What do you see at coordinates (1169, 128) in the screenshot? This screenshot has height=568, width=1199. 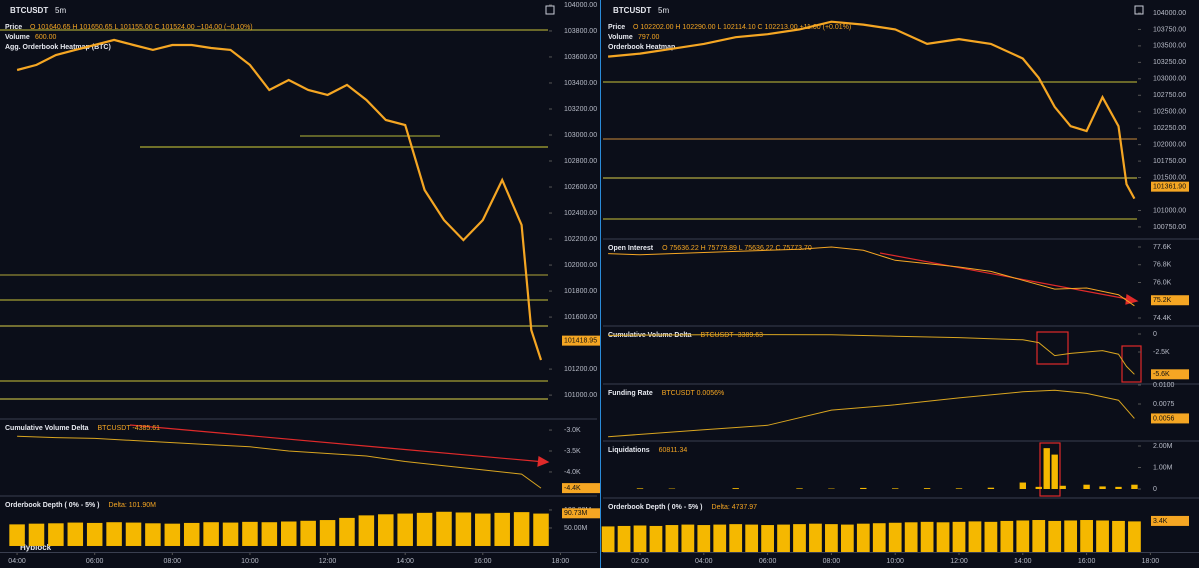 I see `y-tick-label: 102250.00` at bounding box center [1169, 128].